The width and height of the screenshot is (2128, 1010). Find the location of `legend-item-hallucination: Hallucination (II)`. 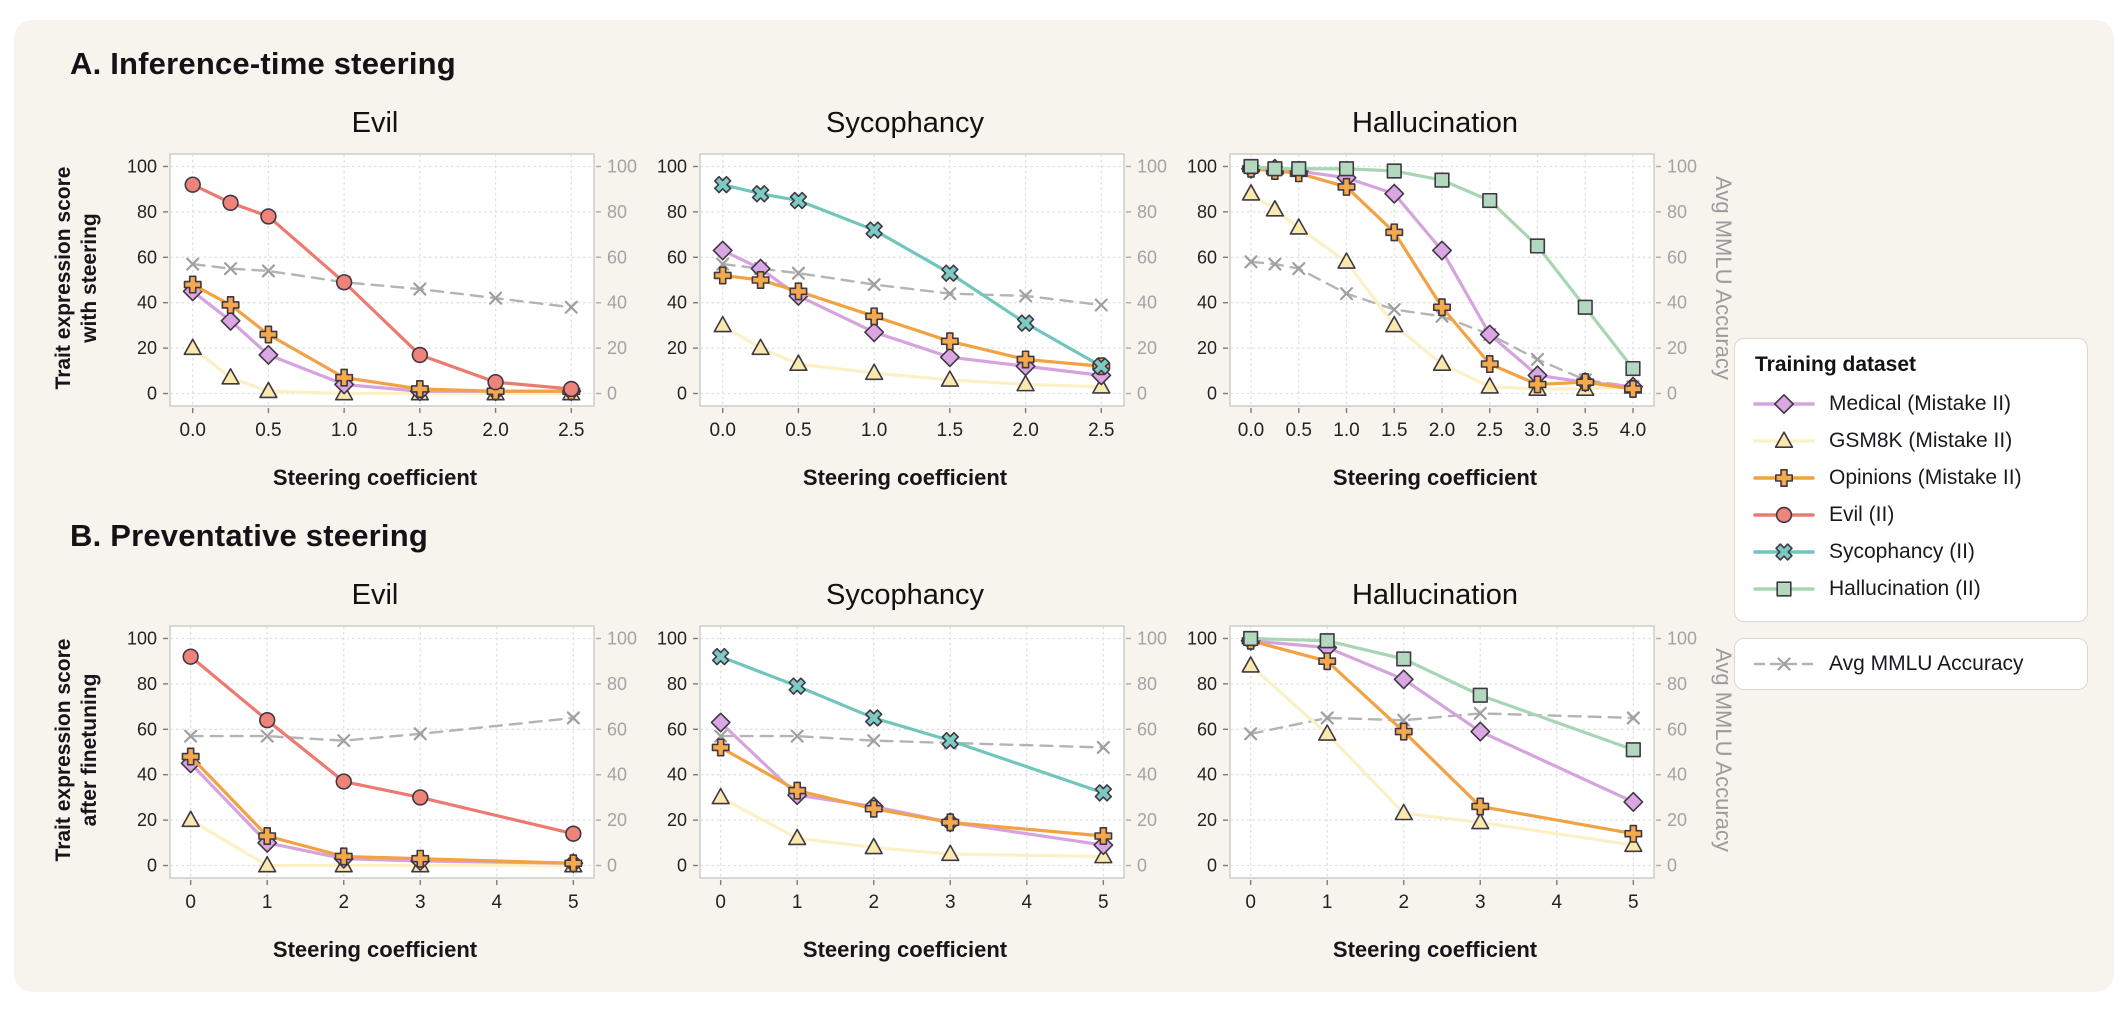

legend-item-hallucination: Hallucination (II) is located at coordinates (1911, 588).